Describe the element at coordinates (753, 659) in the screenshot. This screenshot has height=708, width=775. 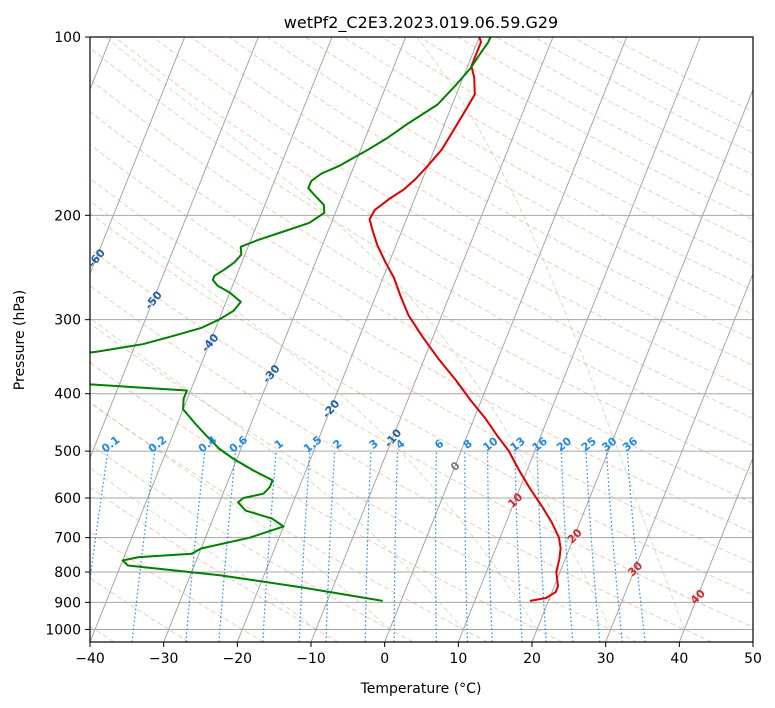
I see `x-tick-label-10: 50` at that location.